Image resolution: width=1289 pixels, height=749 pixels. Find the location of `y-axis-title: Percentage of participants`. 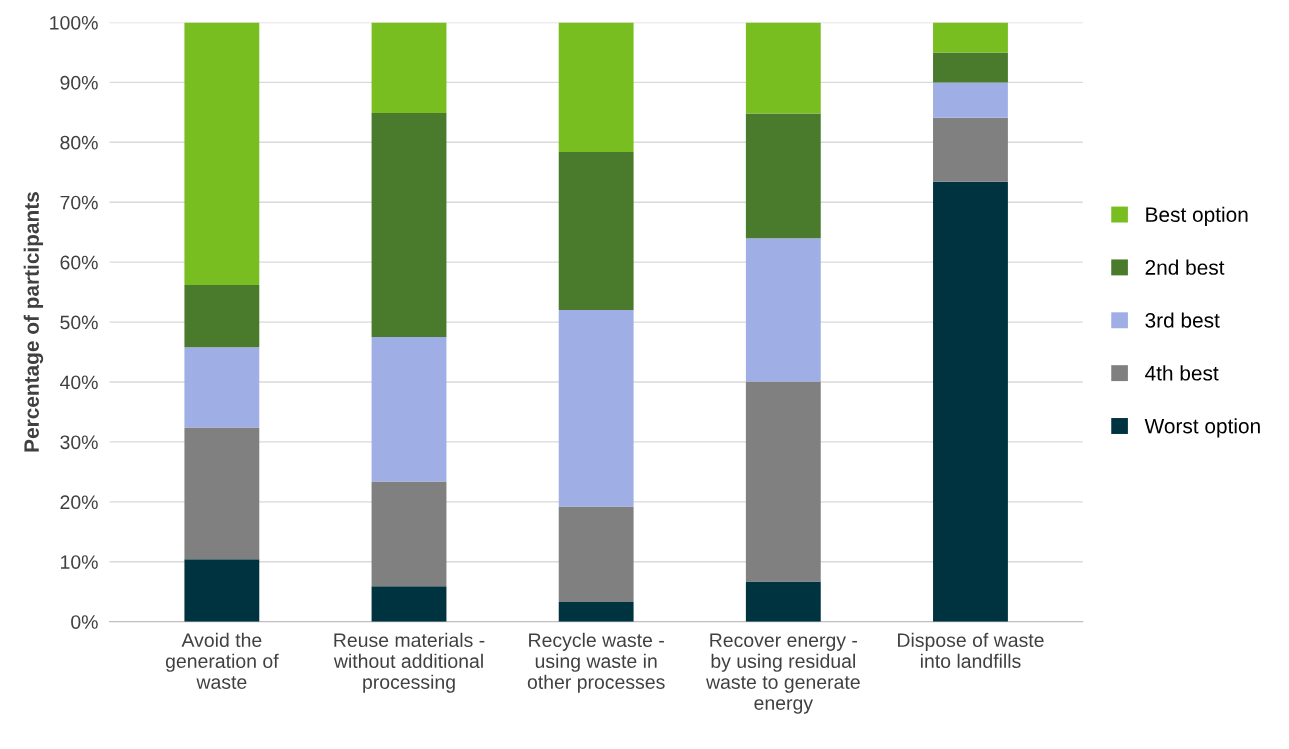

y-axis-title: Percentage of participants is located at coordinates (33, 322).